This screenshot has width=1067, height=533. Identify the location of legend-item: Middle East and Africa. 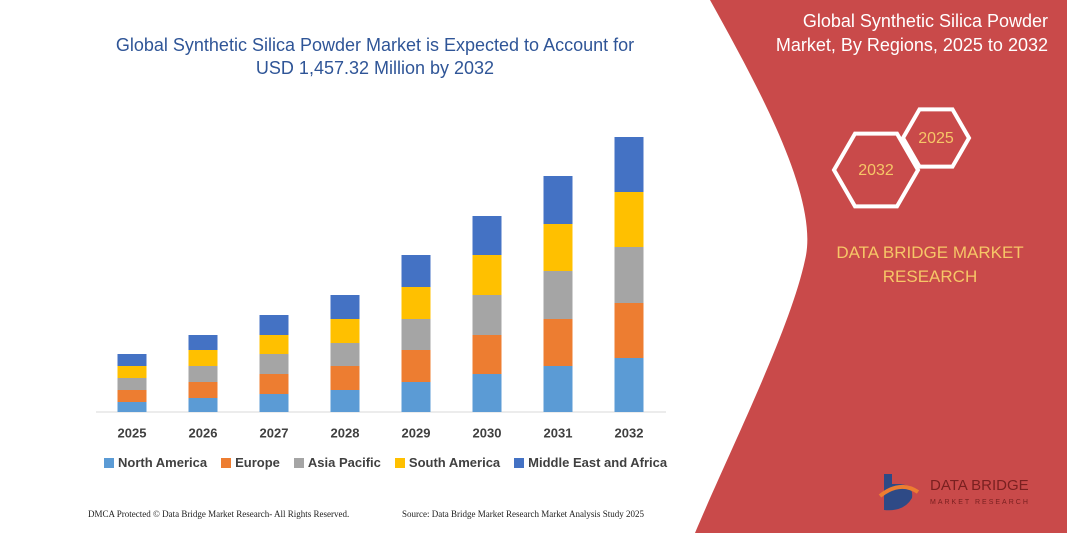
(590, 462).